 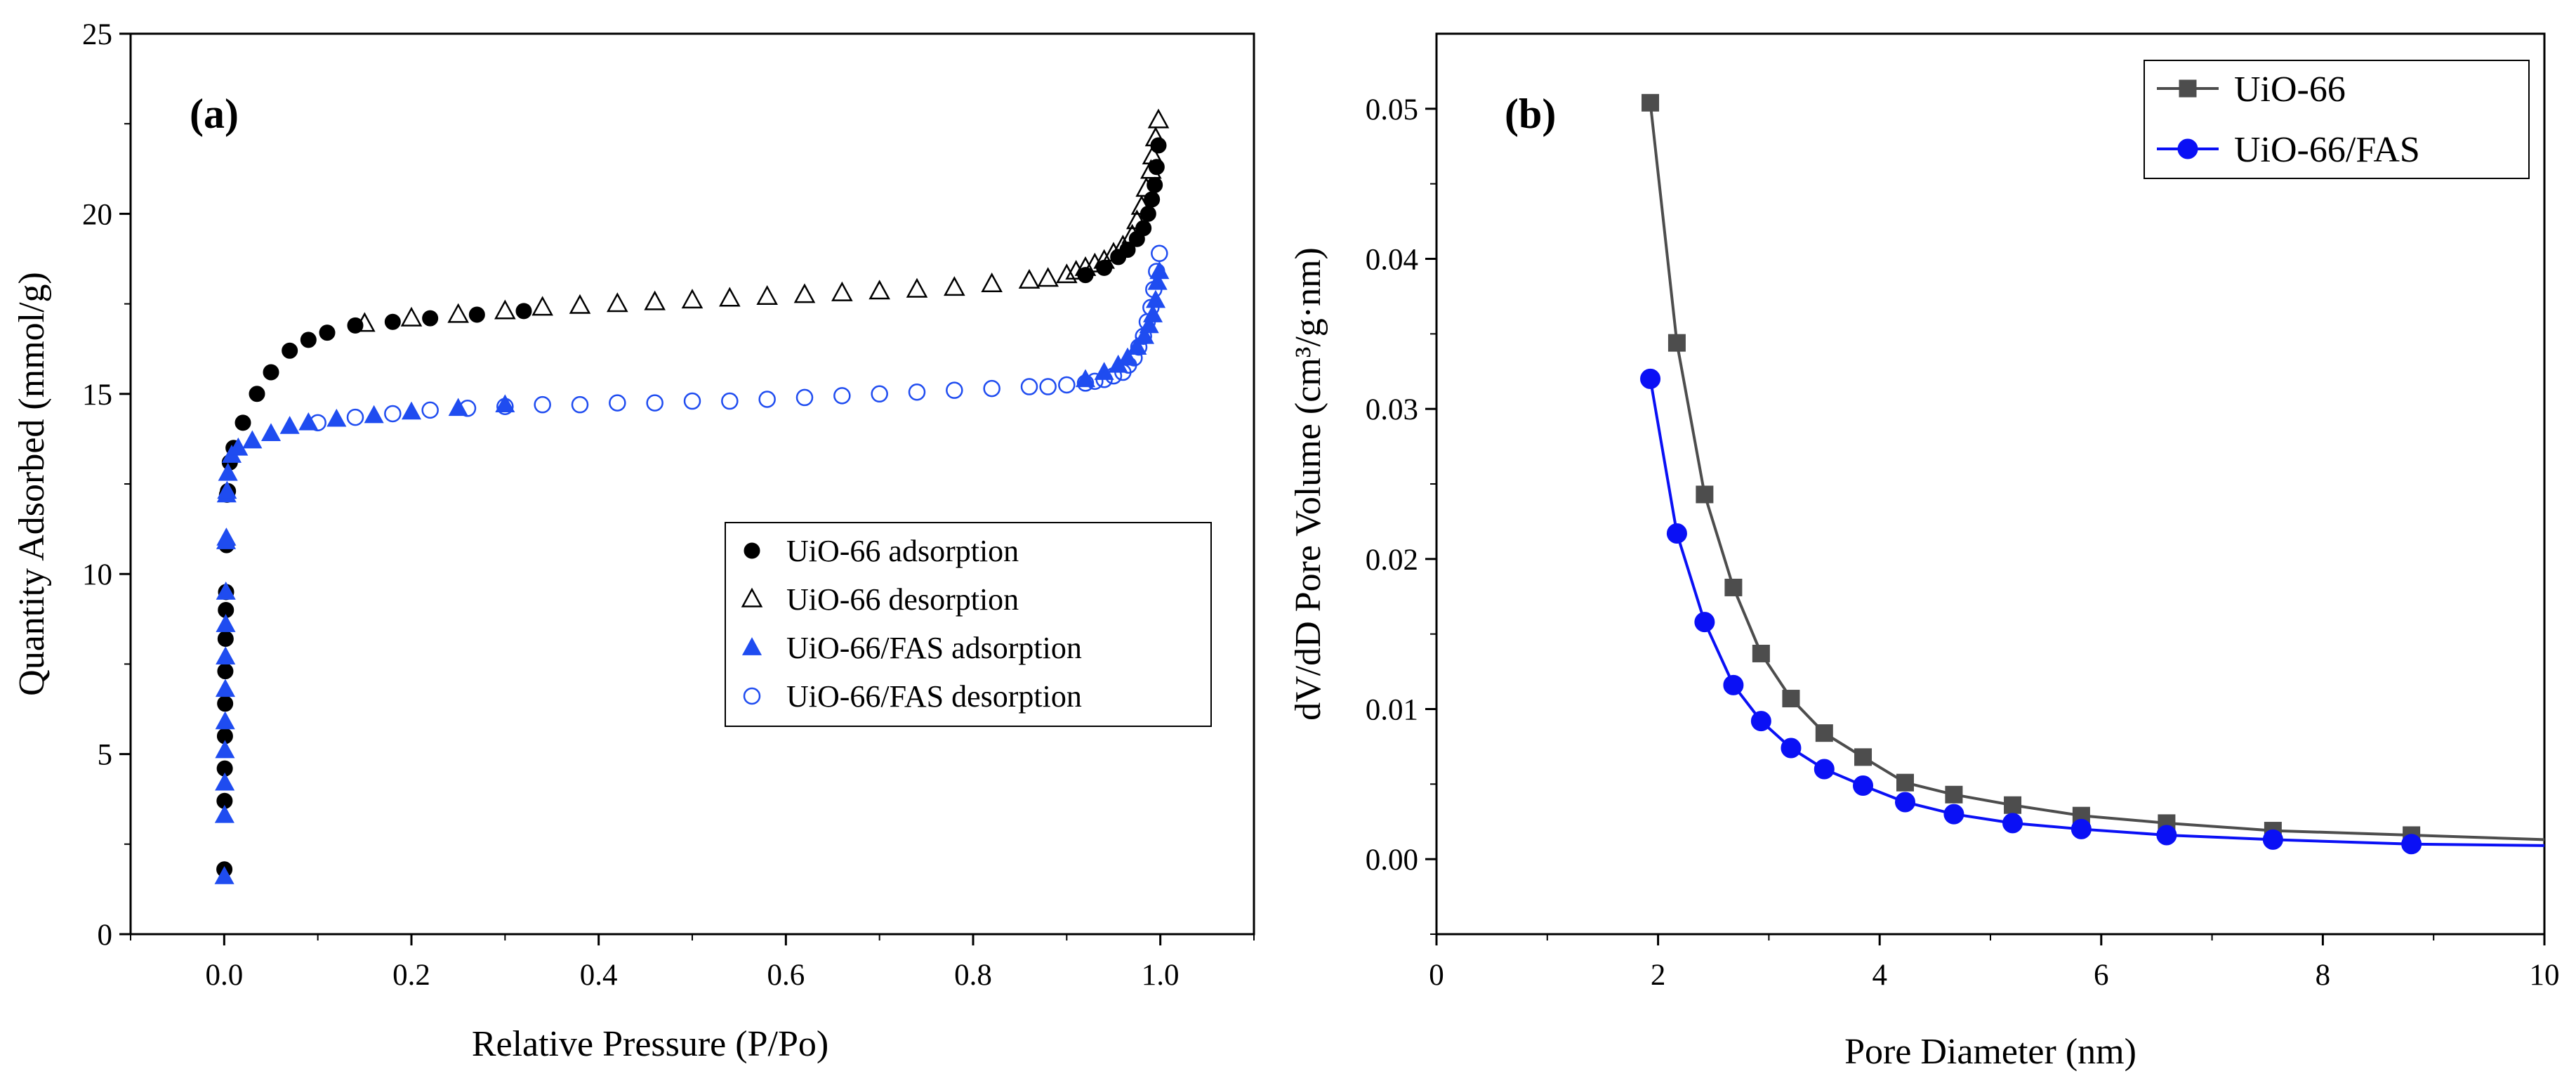 I want to click on y-tick-label: 20, so click(x=97, y=214).